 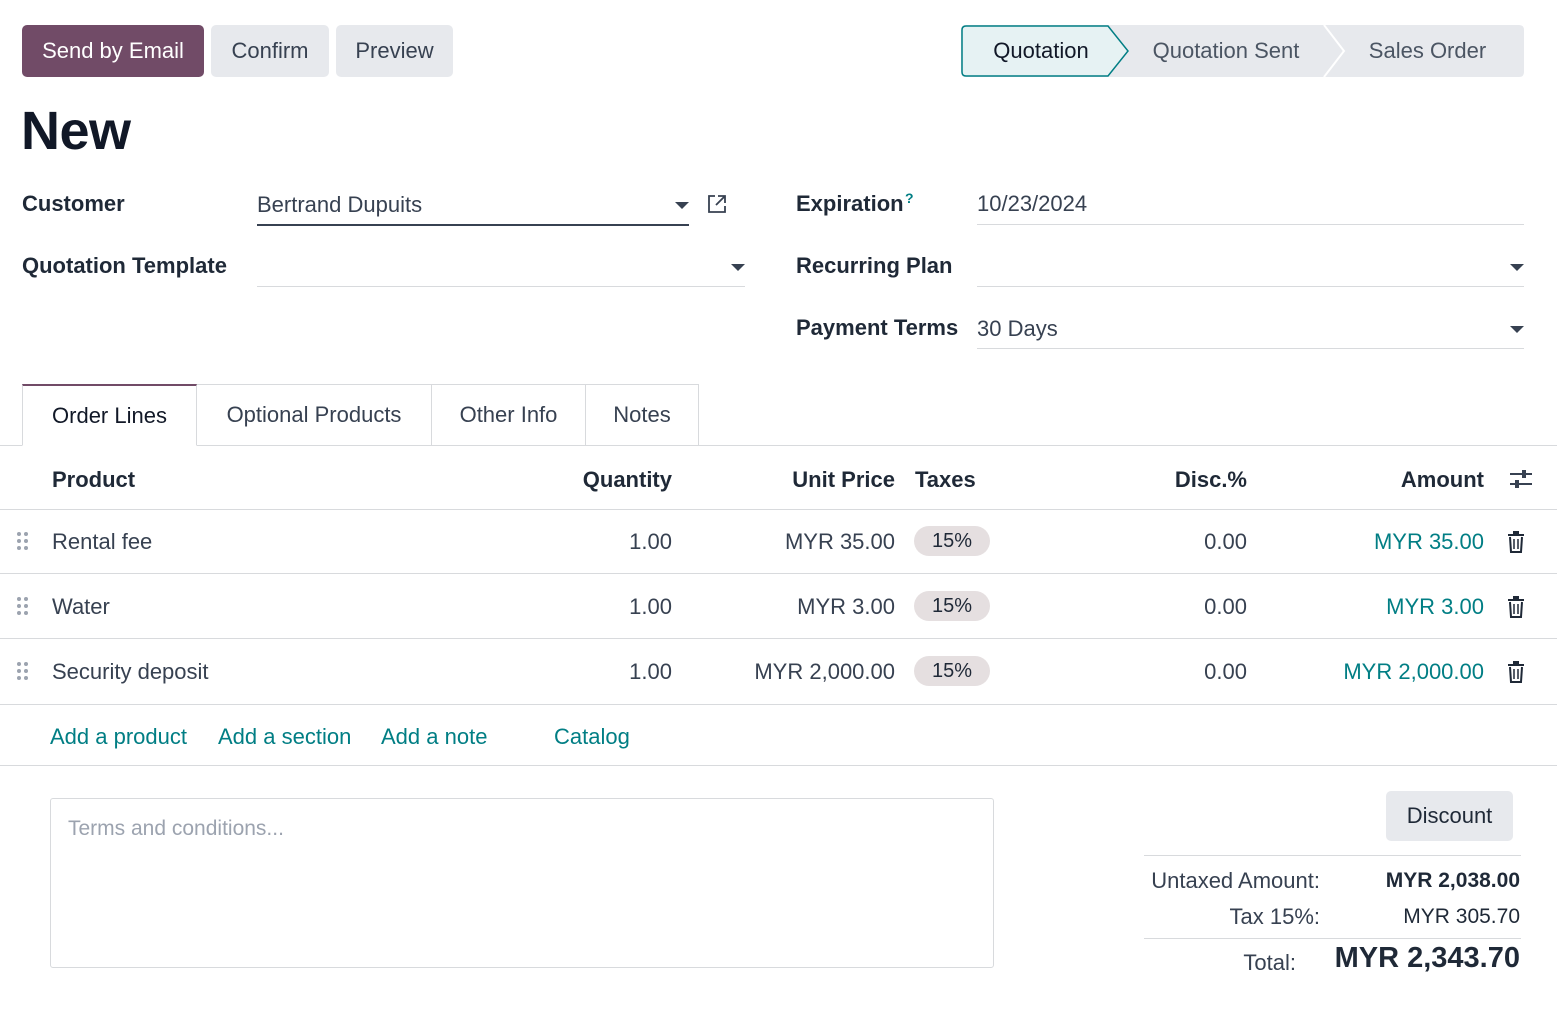 I want to click on table-footer-divider, so click(x=778, y=765).